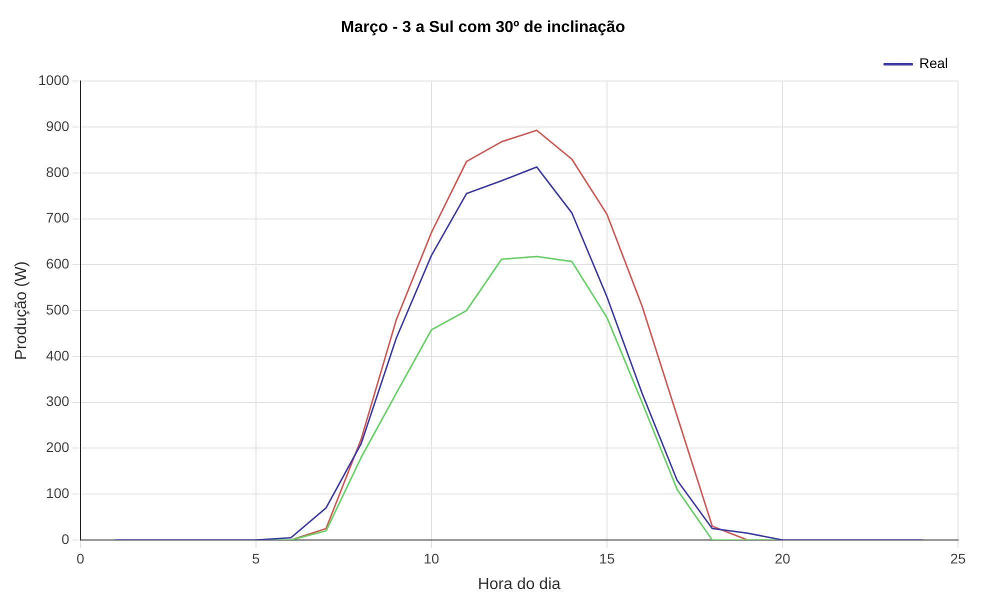 The height and width of the screenshot is (610, 987). Describe the element at coordinates (58, 126) in the screenshot. I see `y-tick-label: 900` at that location.